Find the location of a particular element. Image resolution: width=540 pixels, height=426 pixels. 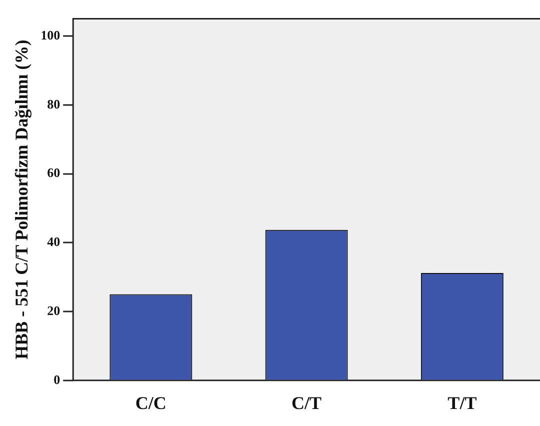

y-tick-label: 80 is located at coordinates (53, 104).